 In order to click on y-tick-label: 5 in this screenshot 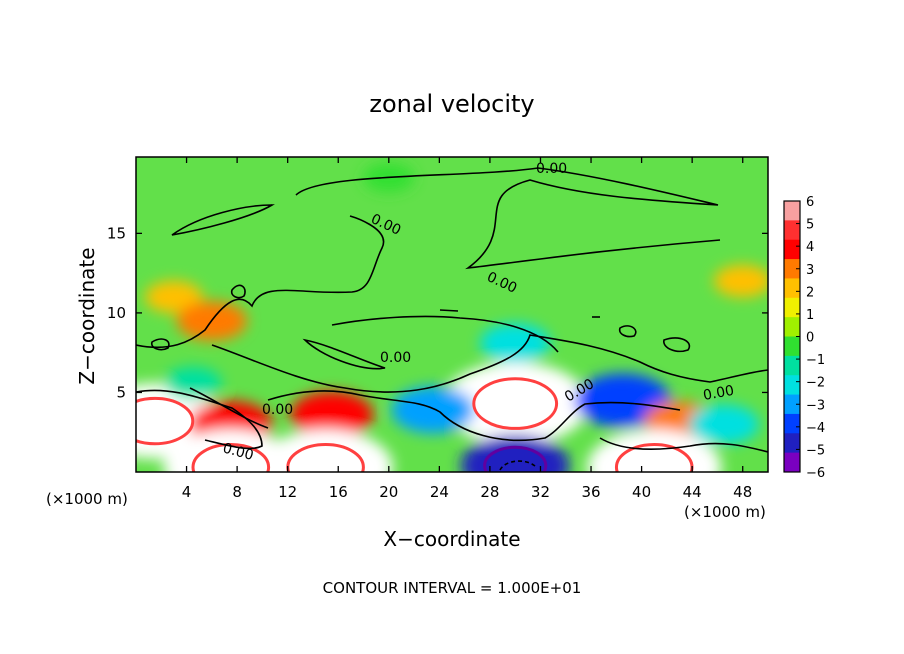, I will do `click(121, 392)`.